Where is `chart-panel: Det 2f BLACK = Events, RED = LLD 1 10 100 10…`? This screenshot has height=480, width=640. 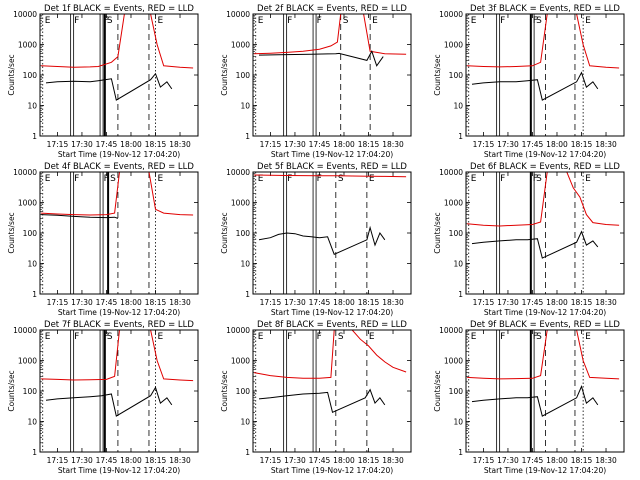
chart-panel: Det 2f BLACK = Events, RED = LLD 1 10 100 10… is located at coordinates (316, 81).